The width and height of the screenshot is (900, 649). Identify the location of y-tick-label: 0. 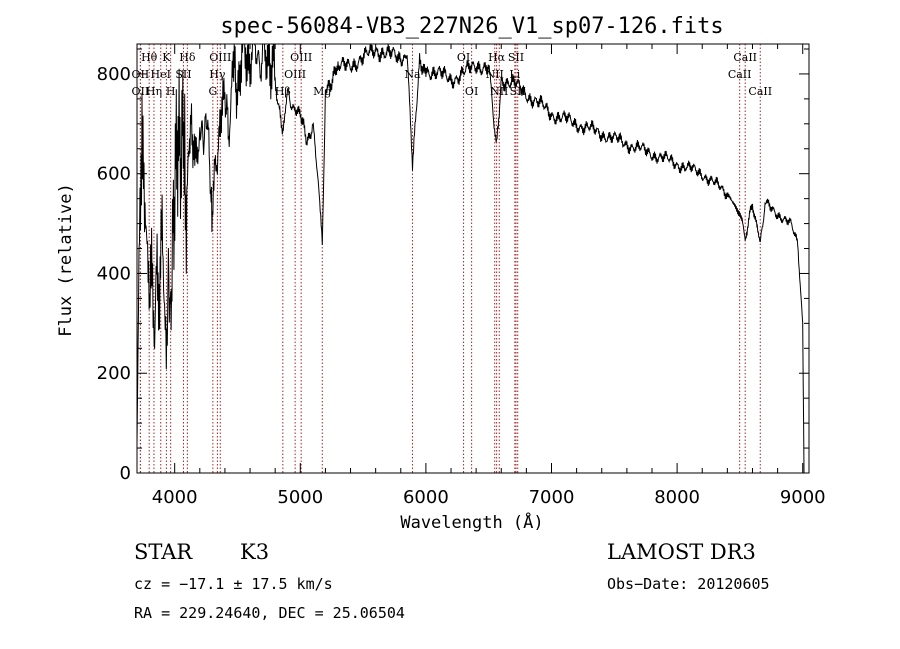
(125, 473).